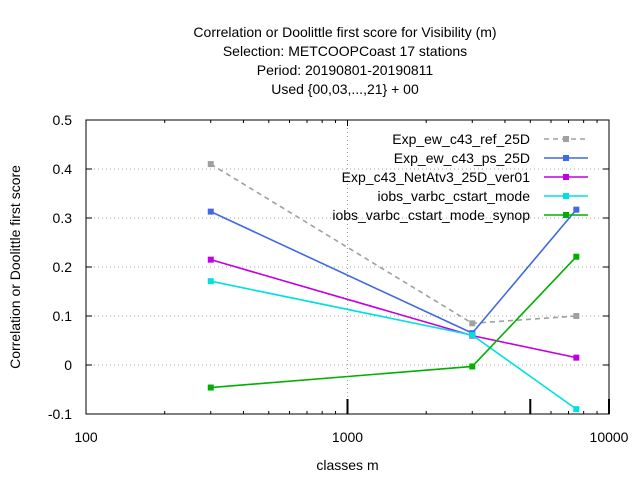 The image size is (640, 480). Describe the element at coordinates (63, 120) in the screenshot. I see `y-tick-label: 0.5` at that location.